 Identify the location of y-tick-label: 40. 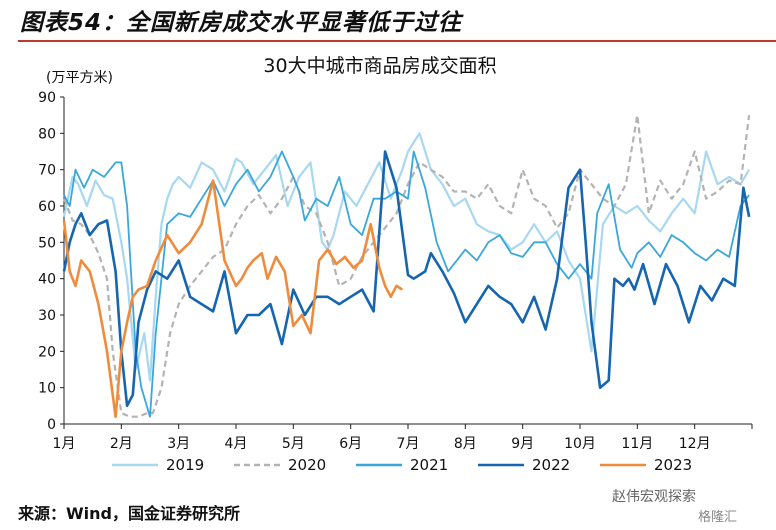
(47, 280).